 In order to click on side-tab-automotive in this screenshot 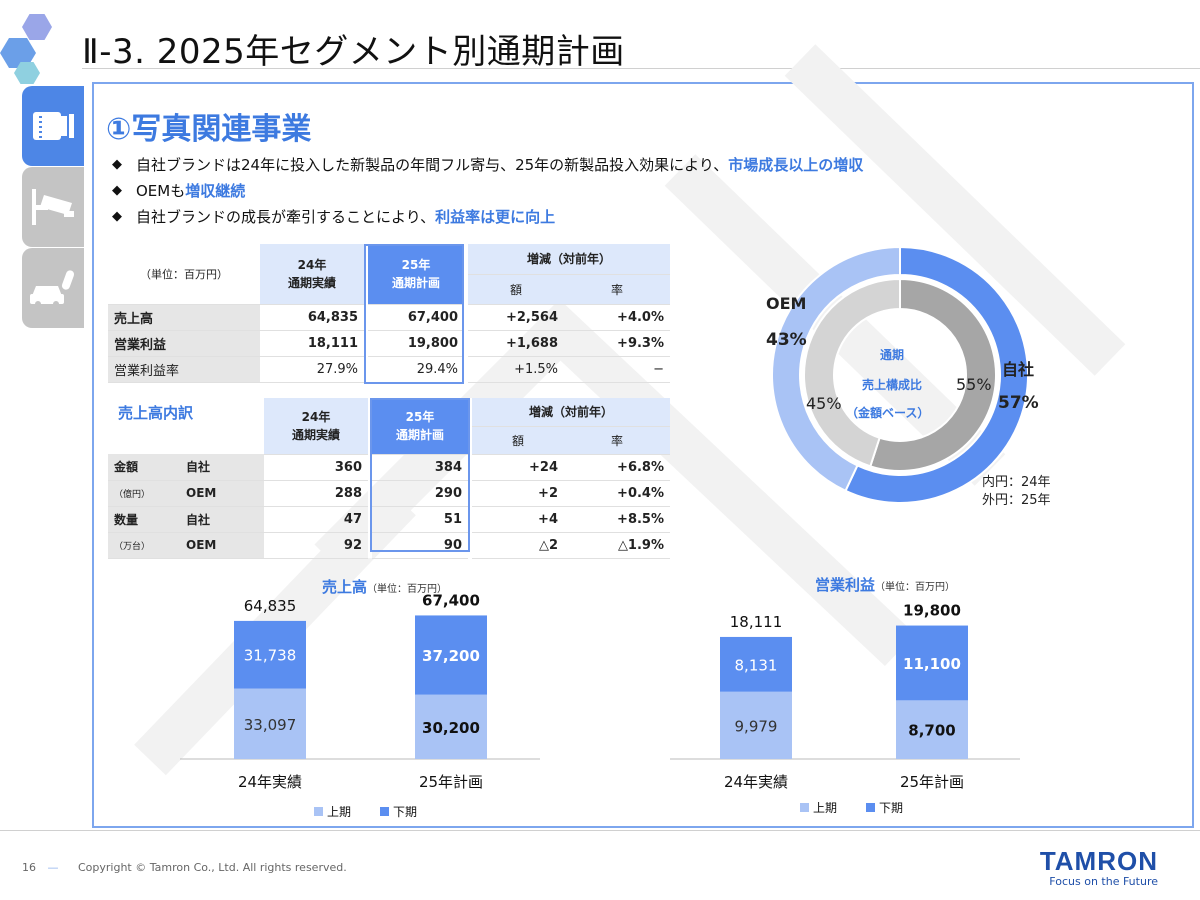, I will do `click(53, 288)`.